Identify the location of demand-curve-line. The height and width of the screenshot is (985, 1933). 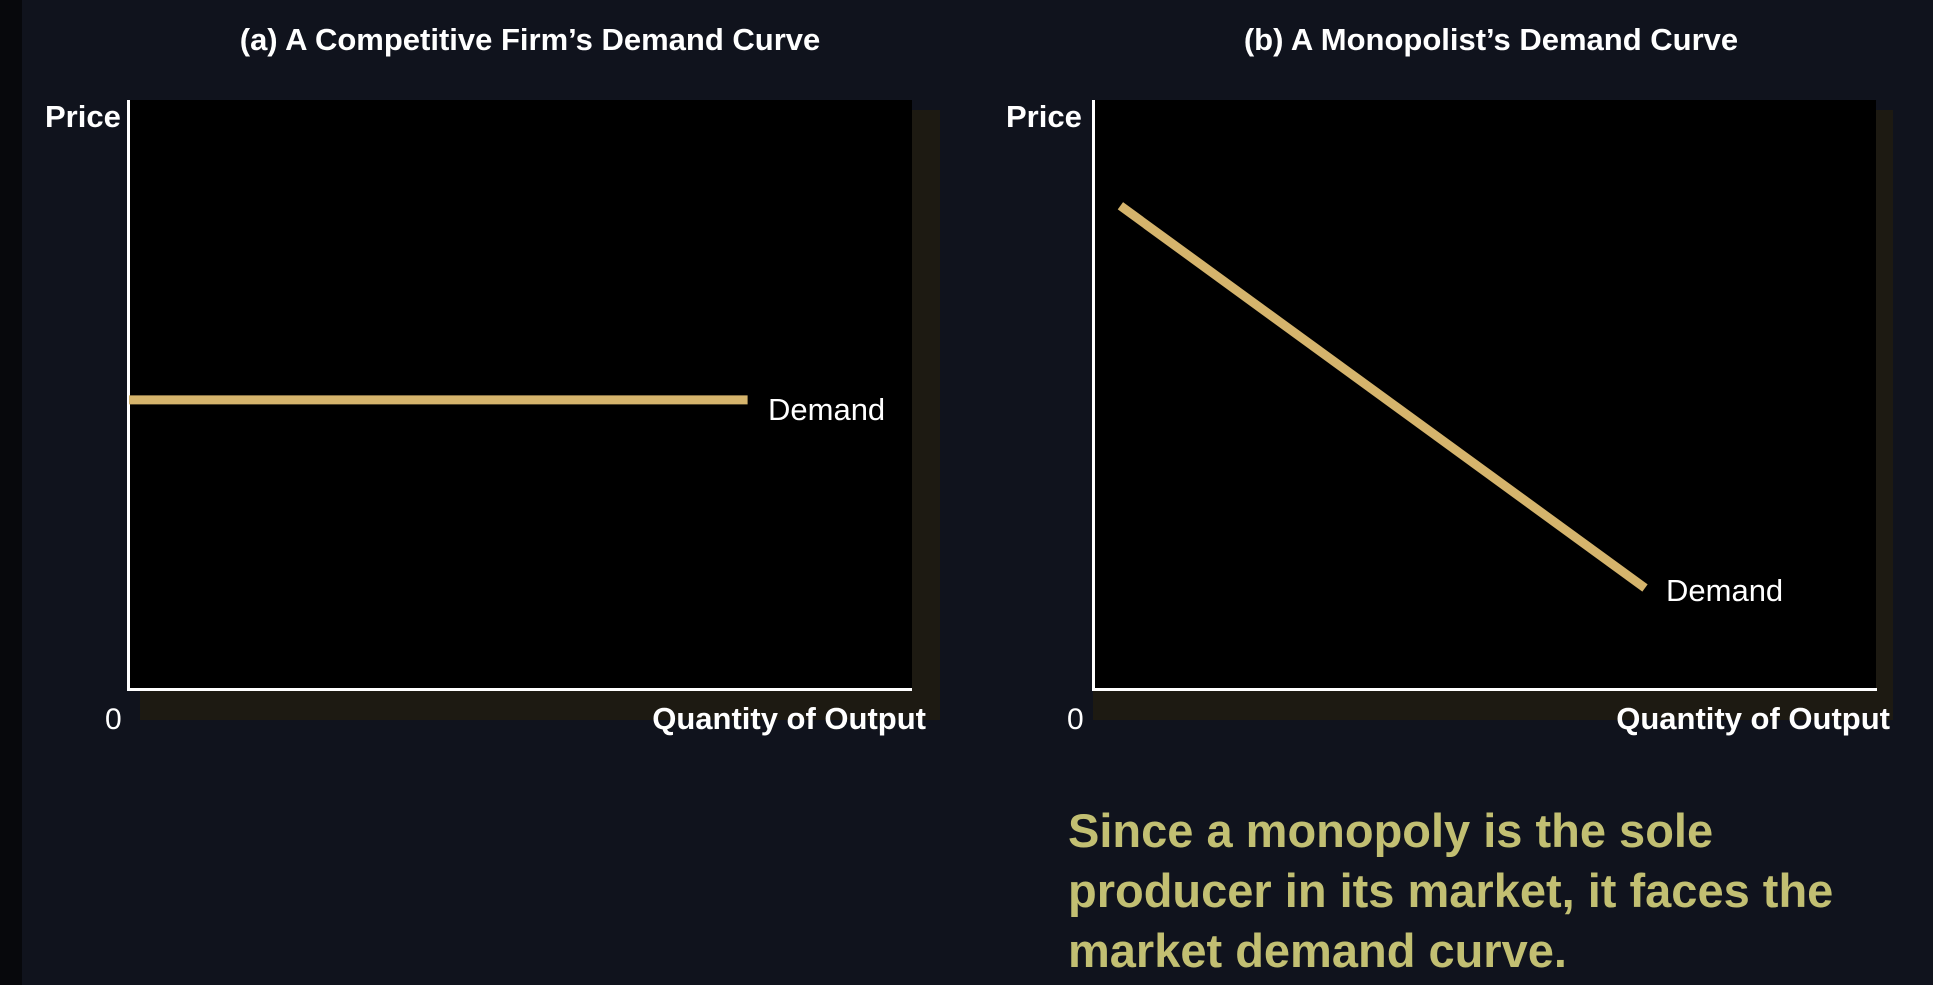
(1382, 397).